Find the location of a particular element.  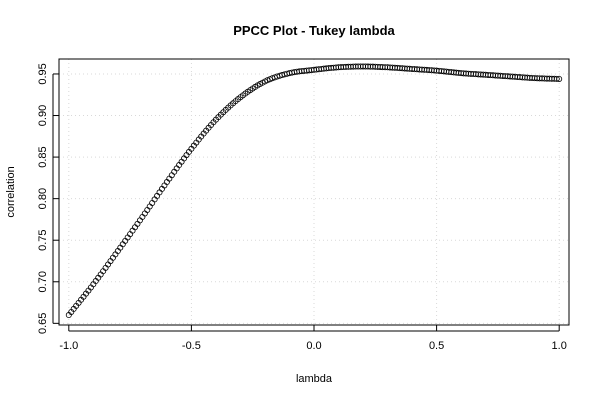

y-tick-label: 0.90 is located at coordinates (43, 115).